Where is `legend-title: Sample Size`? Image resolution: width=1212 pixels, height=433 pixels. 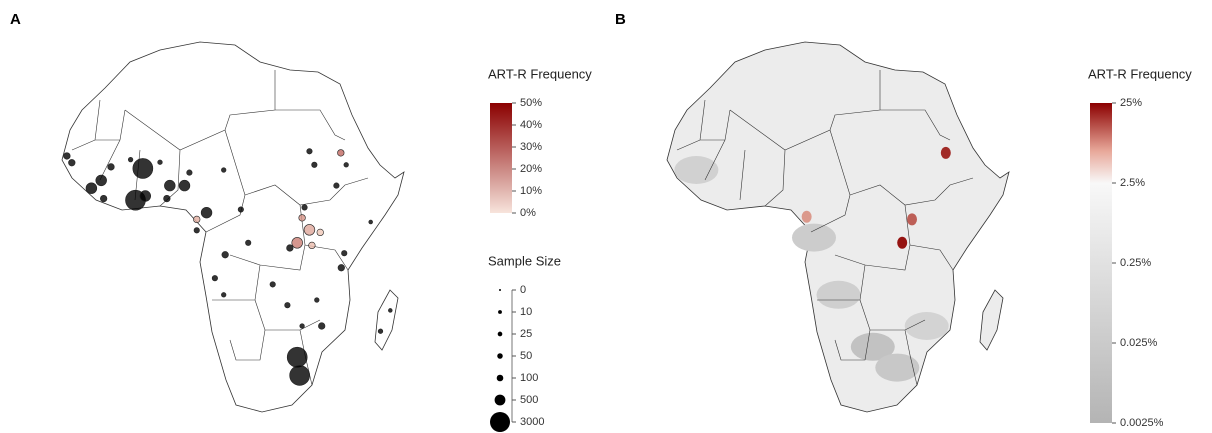 legend-title: Sample Size is located at coordinates (524, 260).